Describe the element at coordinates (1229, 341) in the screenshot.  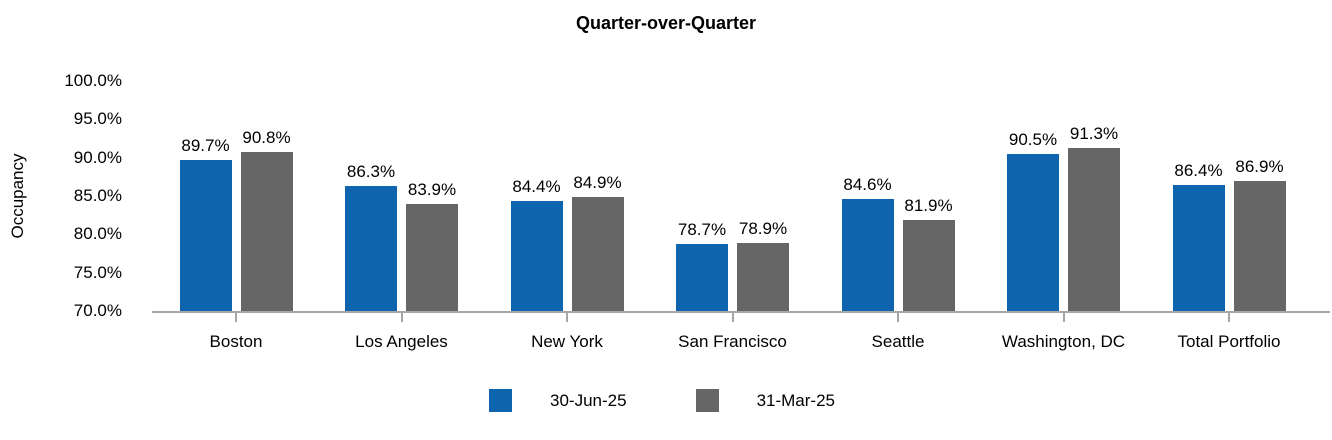
I see `category-label: Total Portfolio` at that location.